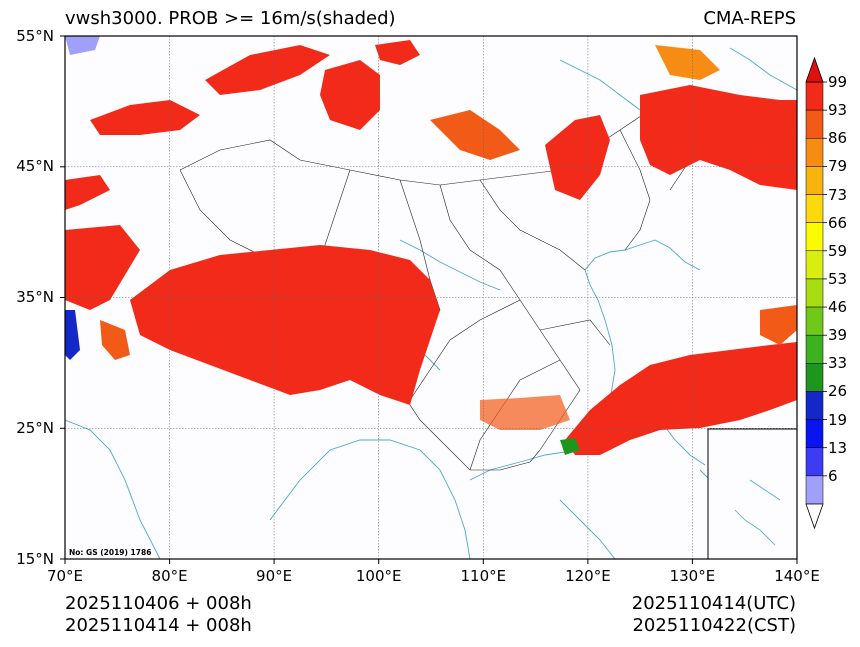  Describe the element at coordinates (378, 576) in the screenshot. I see `lon-label-100e: 100°E` at that location.